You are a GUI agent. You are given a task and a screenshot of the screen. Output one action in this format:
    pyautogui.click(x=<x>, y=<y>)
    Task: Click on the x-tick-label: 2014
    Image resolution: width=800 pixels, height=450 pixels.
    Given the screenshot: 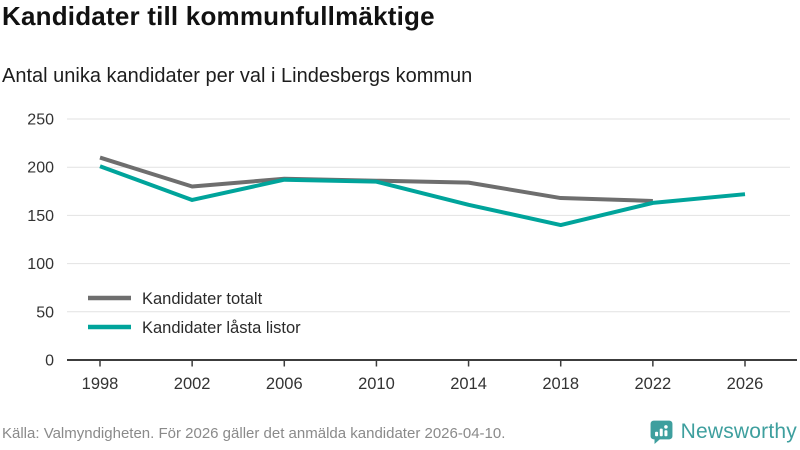 What is the action you would take?
    pyautogui.click(x=468, y=384)
    